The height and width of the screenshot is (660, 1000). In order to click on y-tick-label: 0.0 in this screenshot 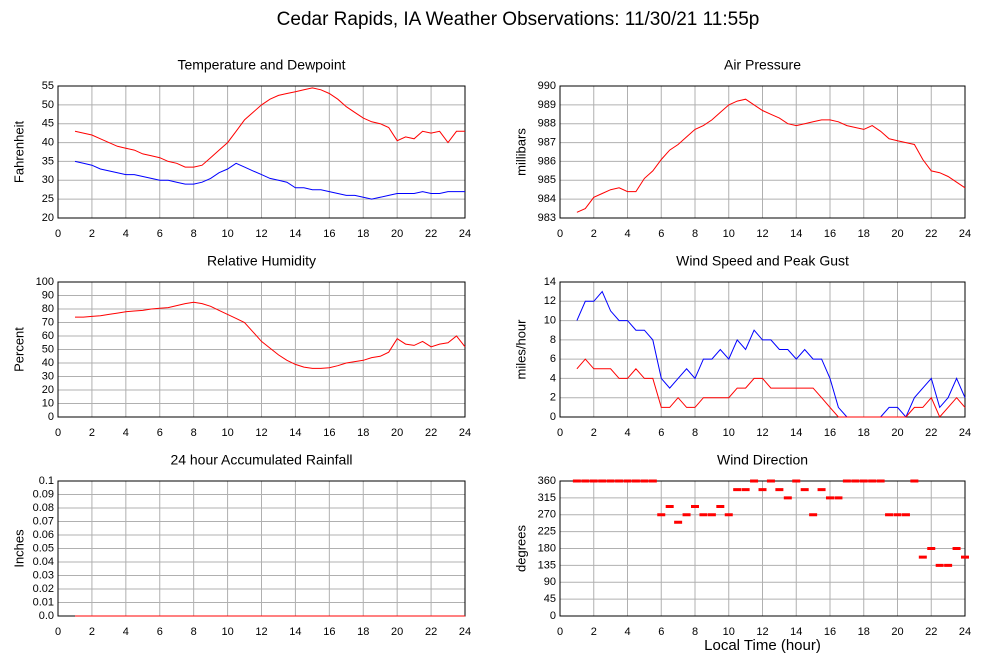, I will do `click(46, 616)`.